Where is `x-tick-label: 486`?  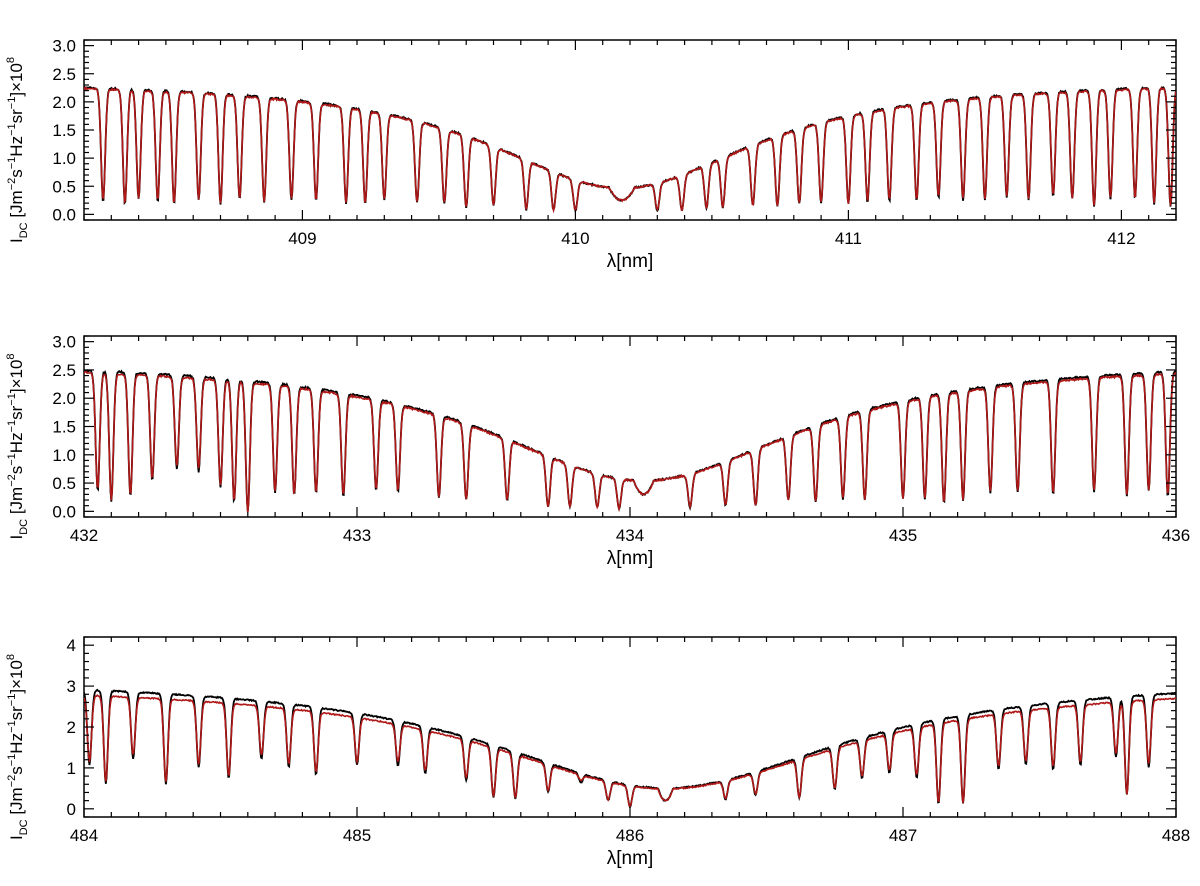 x-tick-label: 486 is located at coordinates (630, 835).